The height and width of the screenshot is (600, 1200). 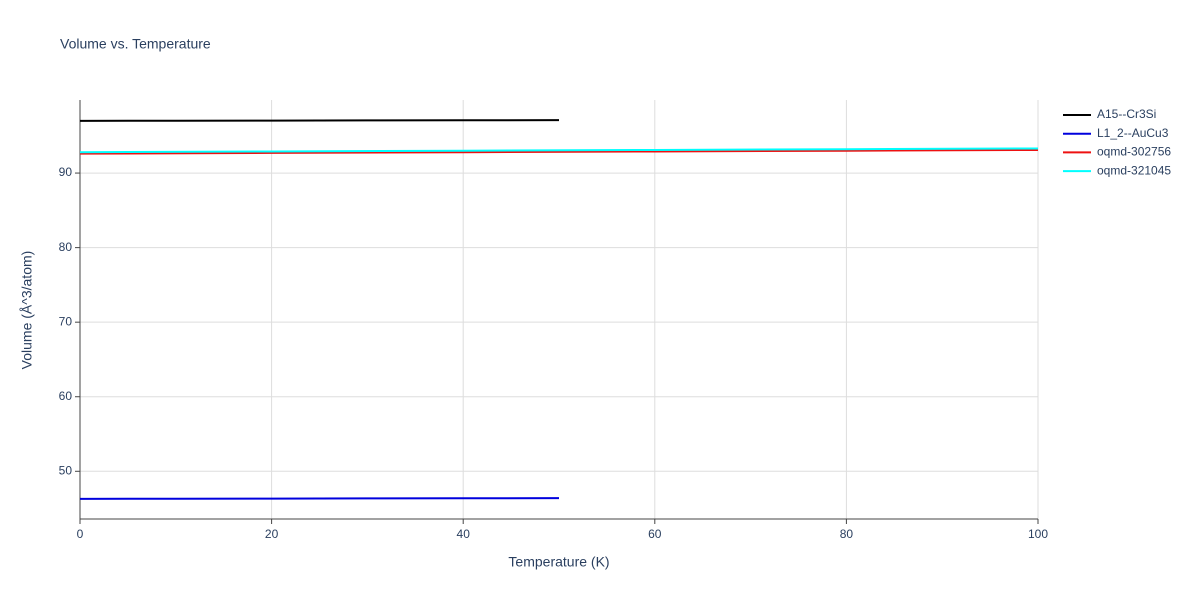 What do you see at coordinates (1134, 152) in the screenshot?
I see `legend-label: oqmd-302756` at bounding box center [1134, 152].